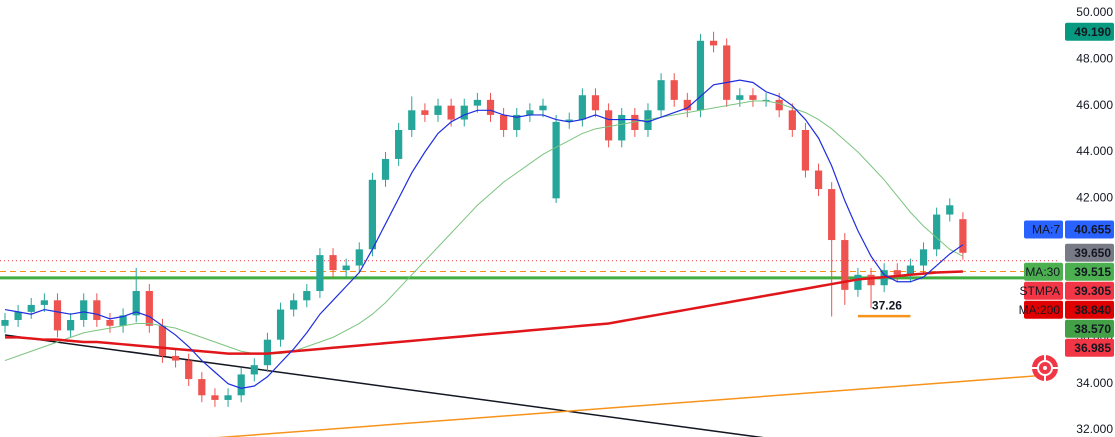 The width and height of the screenshot is (1115, 437). I want to click on annotation-label: 37.26, so click(887, 305).